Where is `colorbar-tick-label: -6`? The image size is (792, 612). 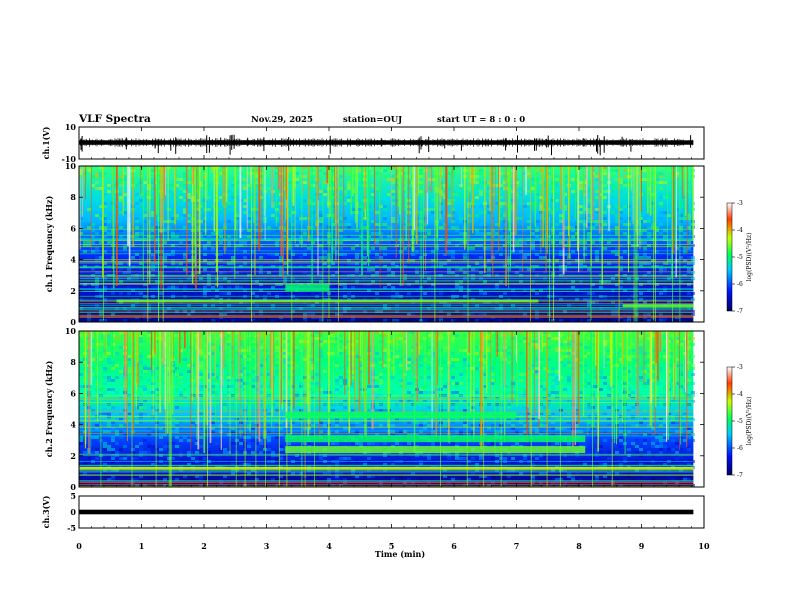 colorbar-tick-label: -6 is located at coordinates (740, 284).